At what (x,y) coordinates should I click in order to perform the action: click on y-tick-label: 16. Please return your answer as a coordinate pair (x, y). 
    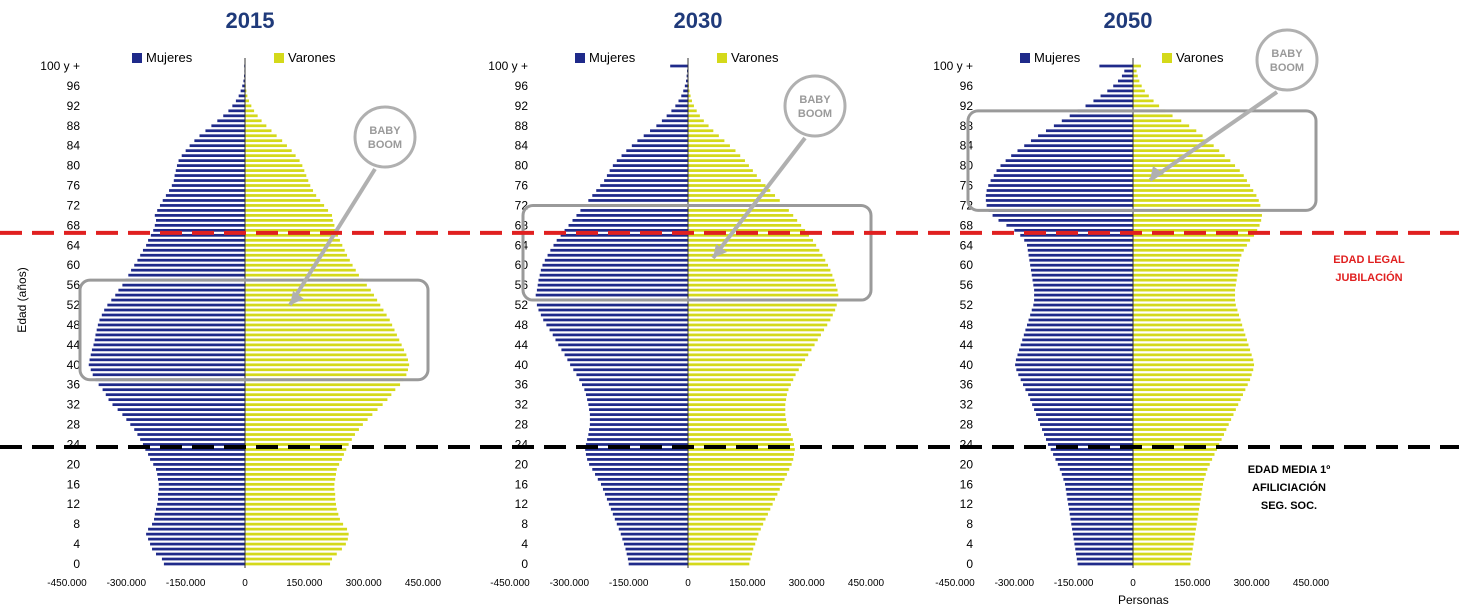
    Looking at the image, I should click on (967, 484).